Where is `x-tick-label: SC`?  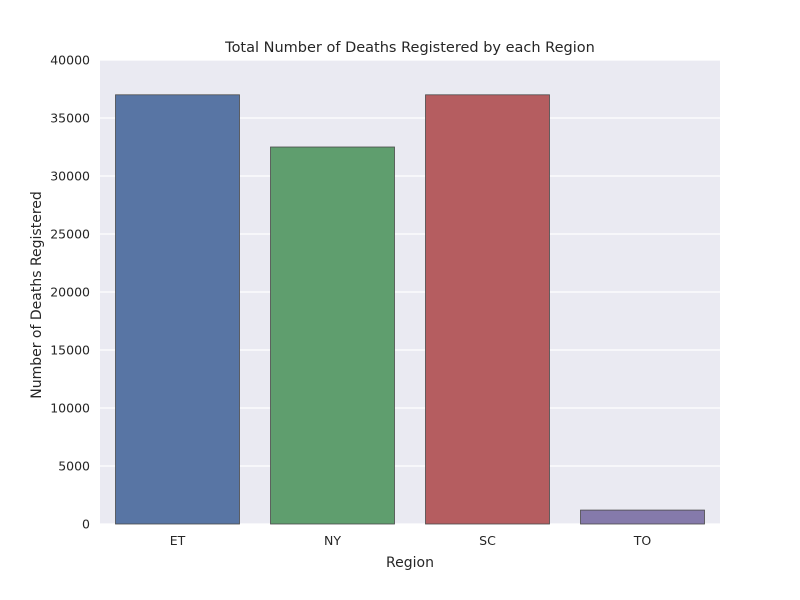 x-tick-label: SC is located at coordinates (487, 540).